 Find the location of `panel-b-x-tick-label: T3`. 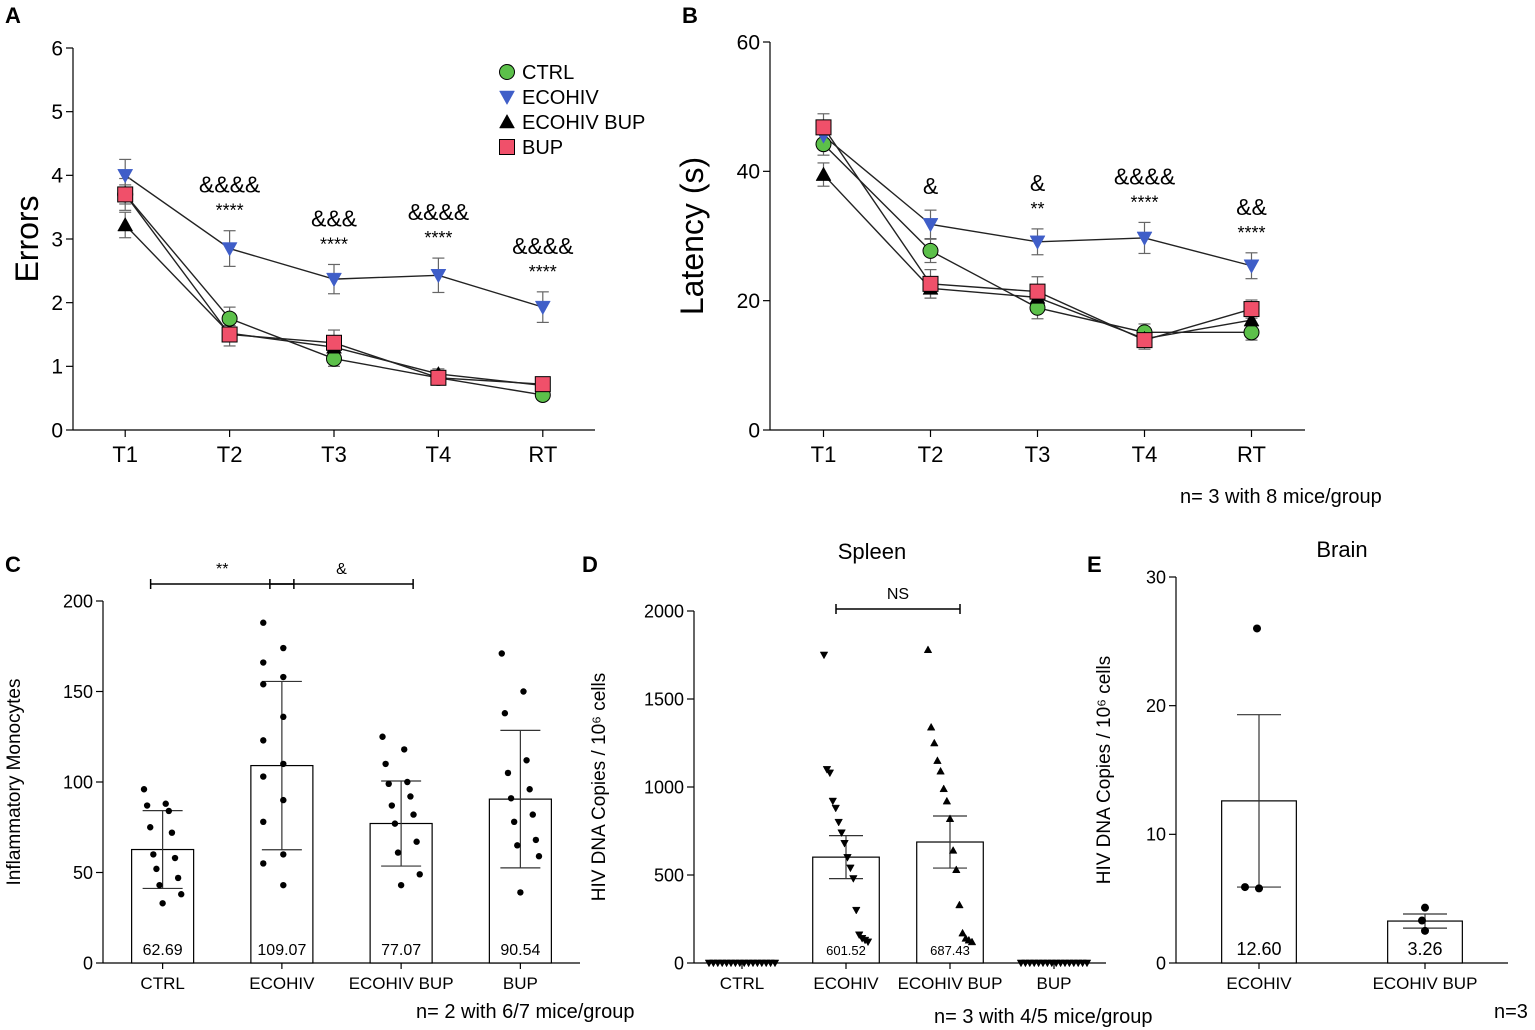

panel-b-x-tick-label: T3 is located at coordinates (1038, 454).